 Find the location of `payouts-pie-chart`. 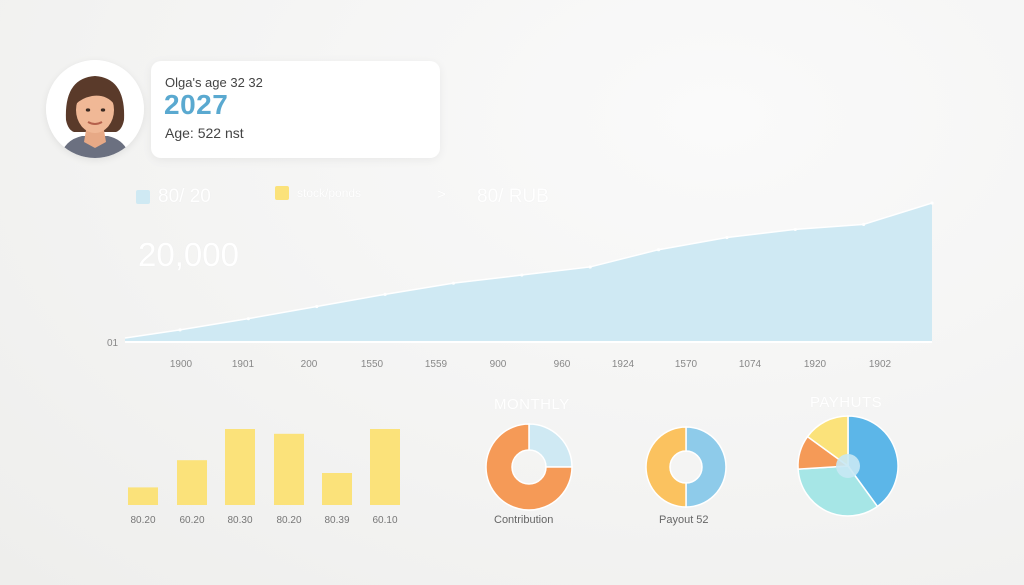

payouts-pie-chart is located at coordinates (848, 466).